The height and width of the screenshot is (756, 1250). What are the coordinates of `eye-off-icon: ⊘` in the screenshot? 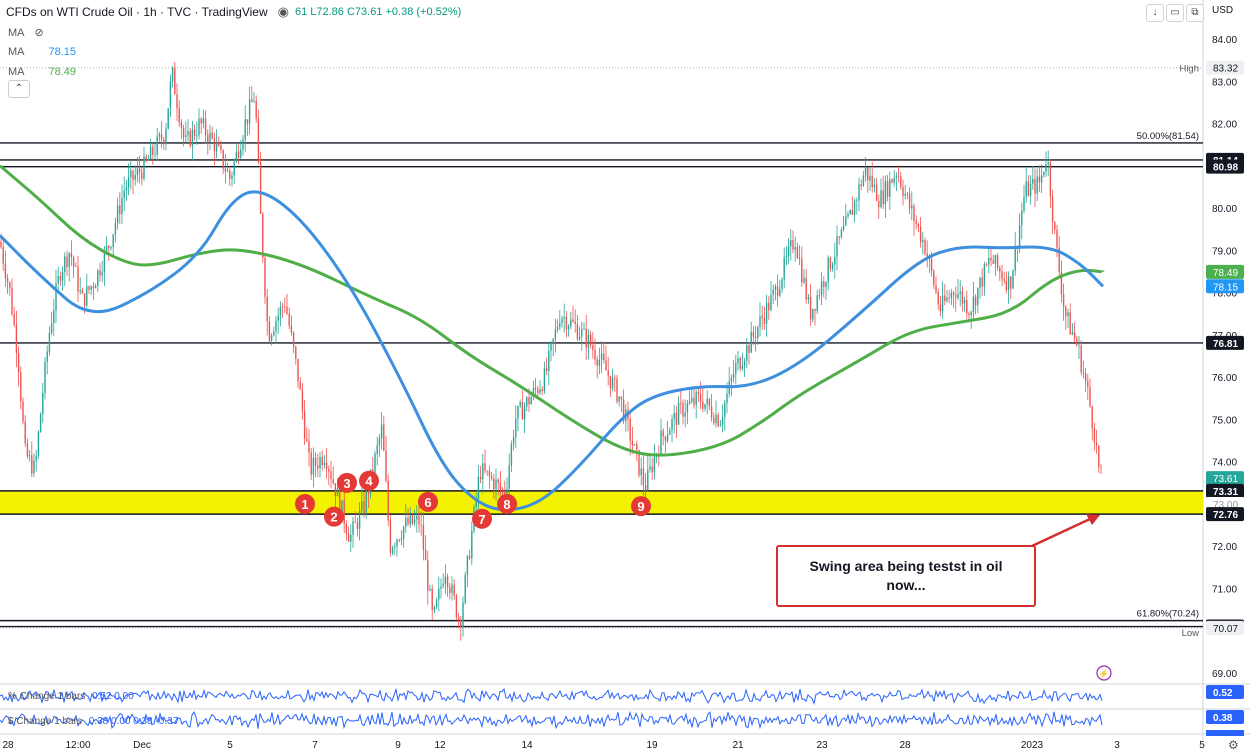 It's located at (39, 33).